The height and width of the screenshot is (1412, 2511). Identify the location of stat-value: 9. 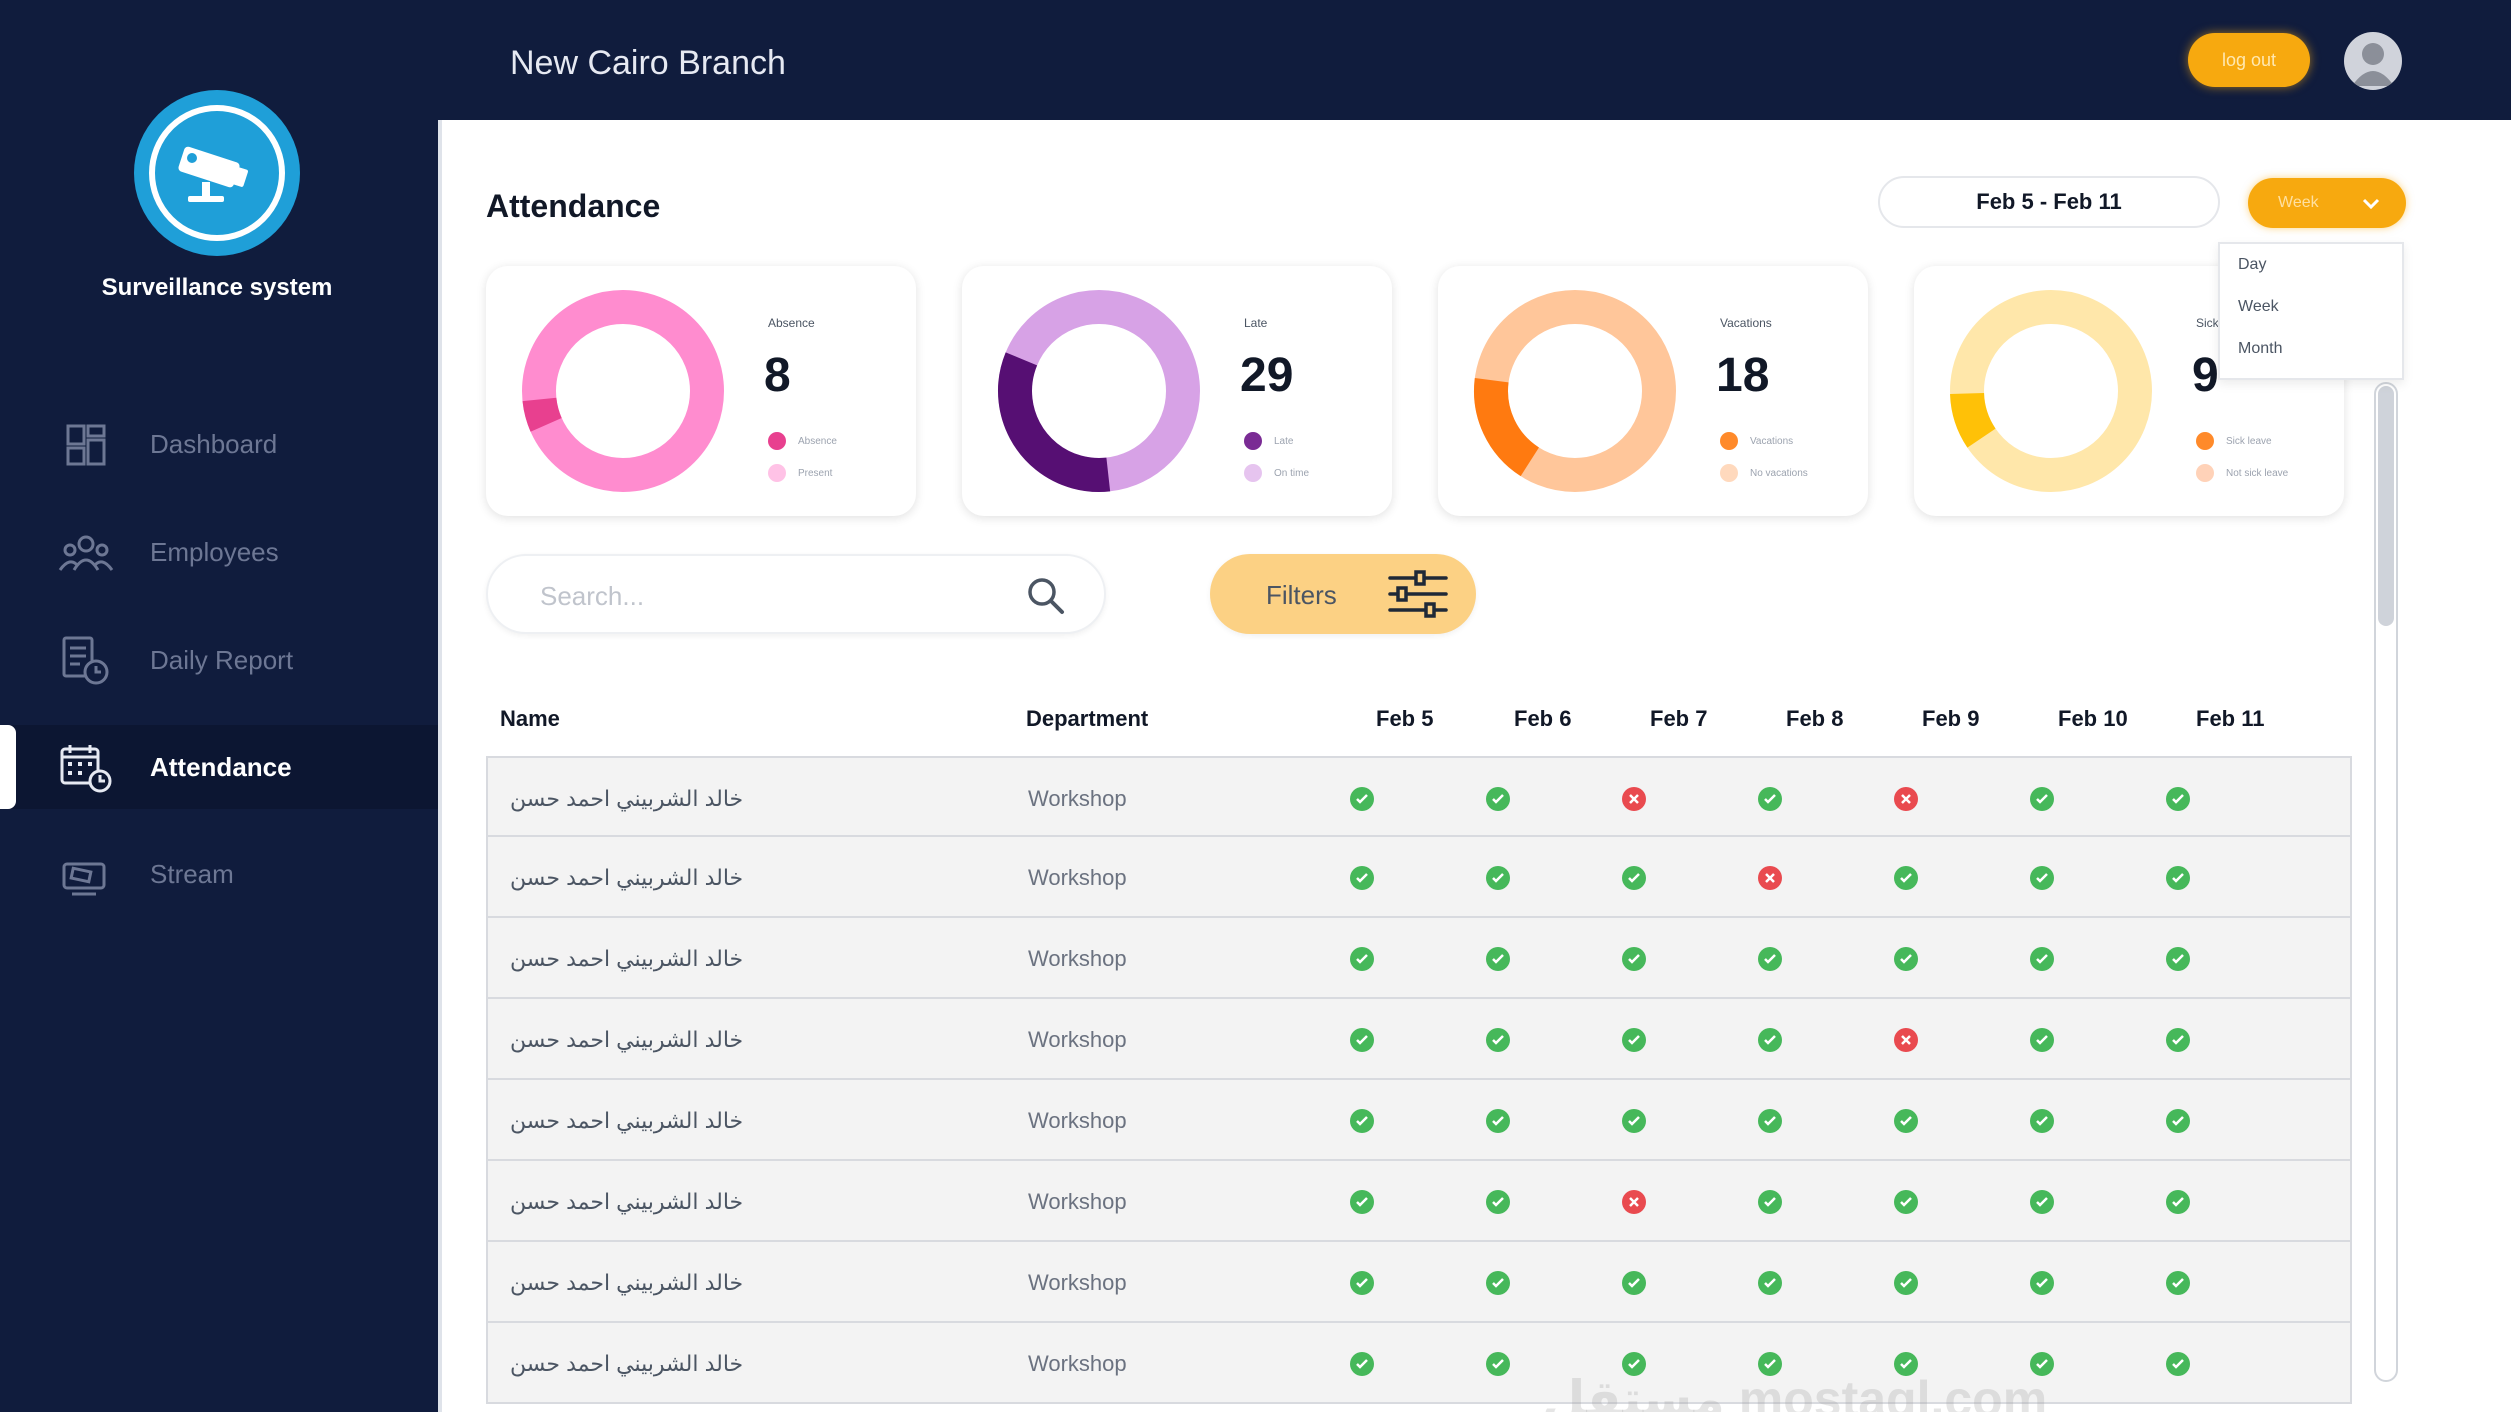
(2205, 375).